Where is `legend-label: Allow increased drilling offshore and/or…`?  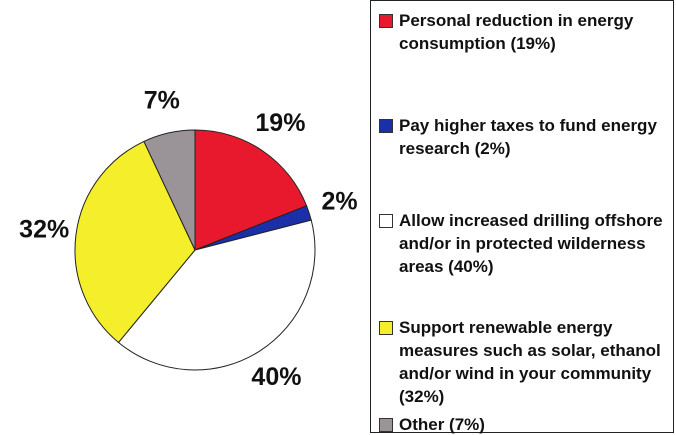 legend-label: Allow increased drilling offshore and/or… is located at coordinates (531, 243).